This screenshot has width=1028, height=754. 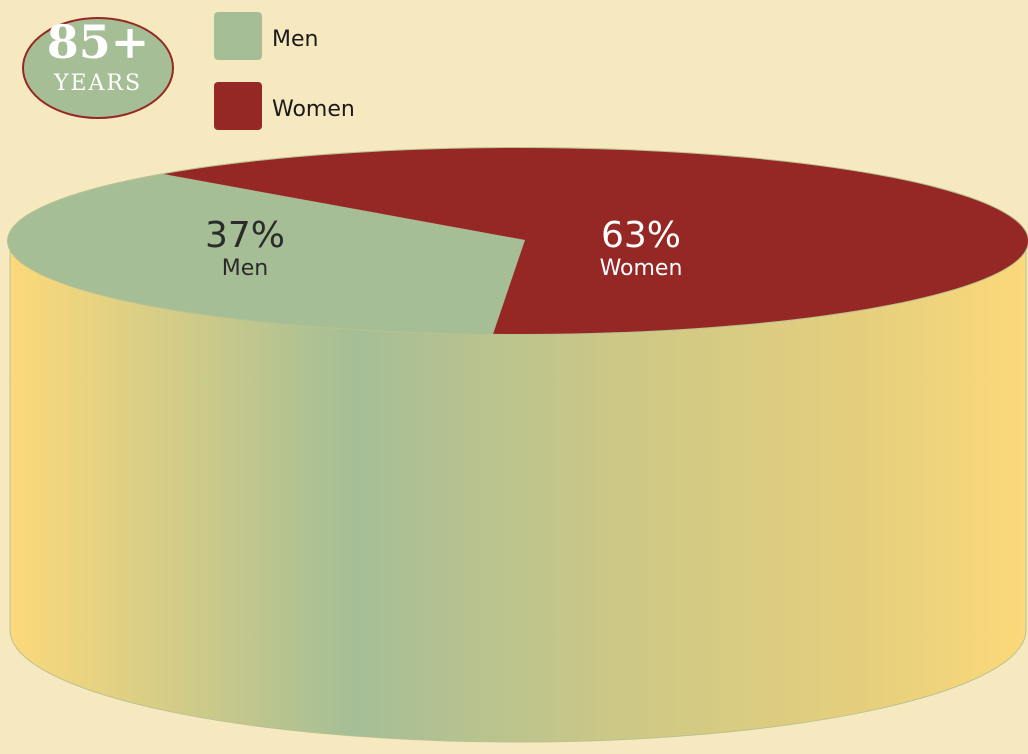 I want to click on slice-value-label: 37%, so click(x=245, y=235).